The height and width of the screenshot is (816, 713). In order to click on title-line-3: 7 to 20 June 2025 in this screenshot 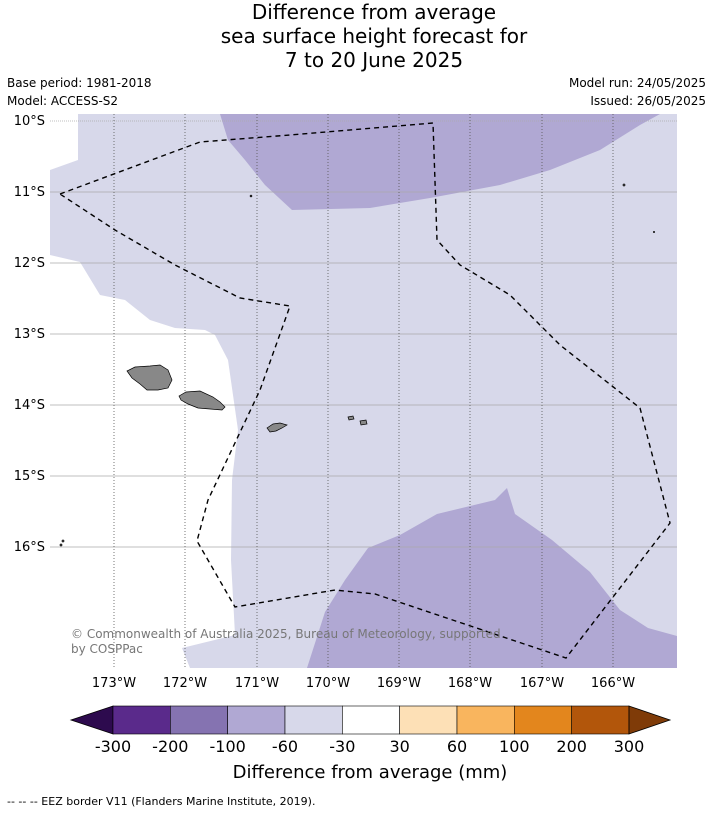, I will do `click(374, 60)`.